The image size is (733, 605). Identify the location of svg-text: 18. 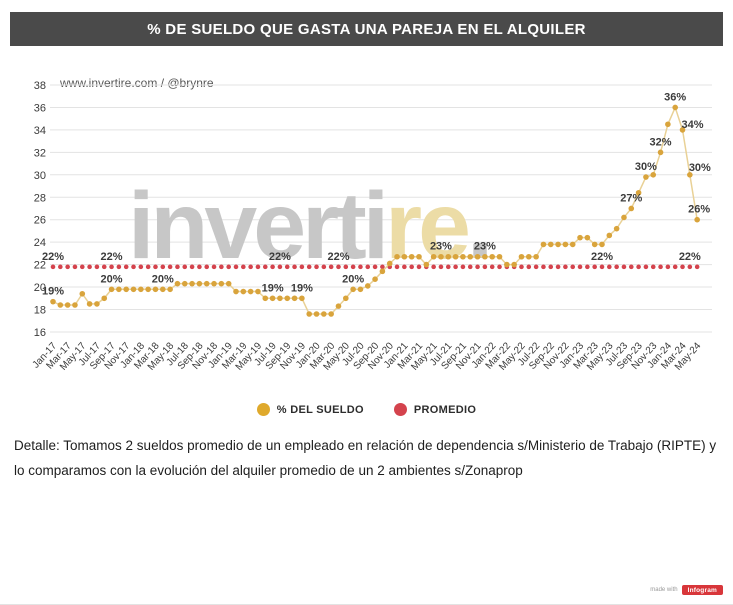
(40, 311).